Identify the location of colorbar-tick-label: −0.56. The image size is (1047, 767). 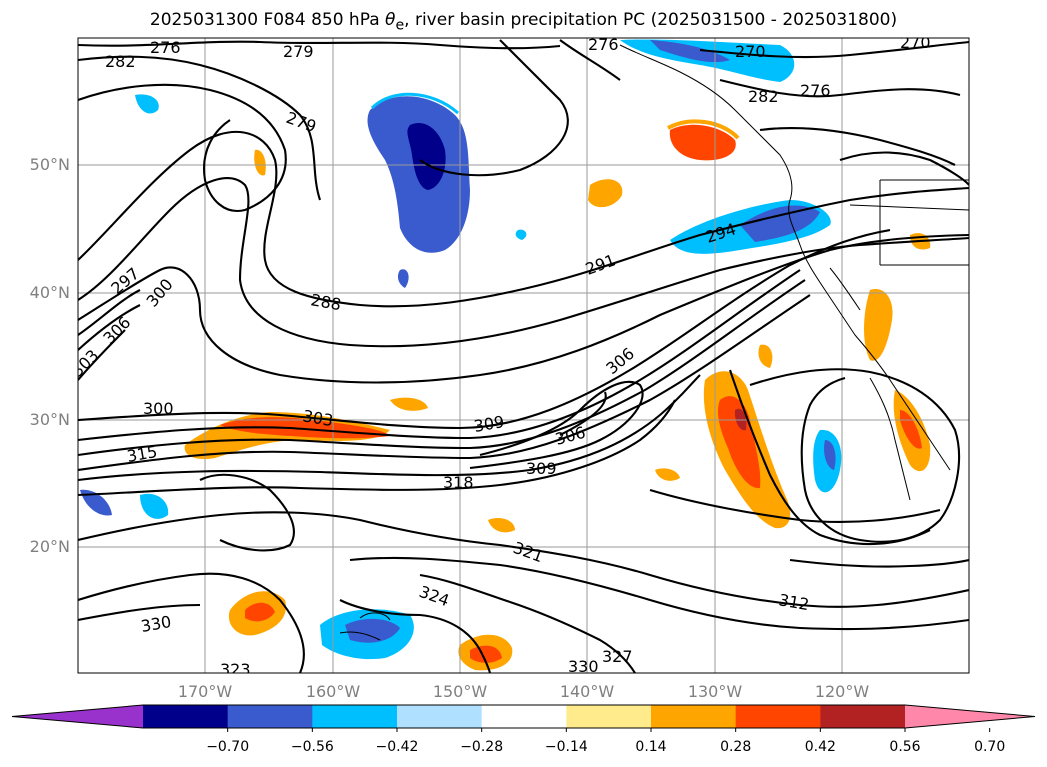
(312, 747).